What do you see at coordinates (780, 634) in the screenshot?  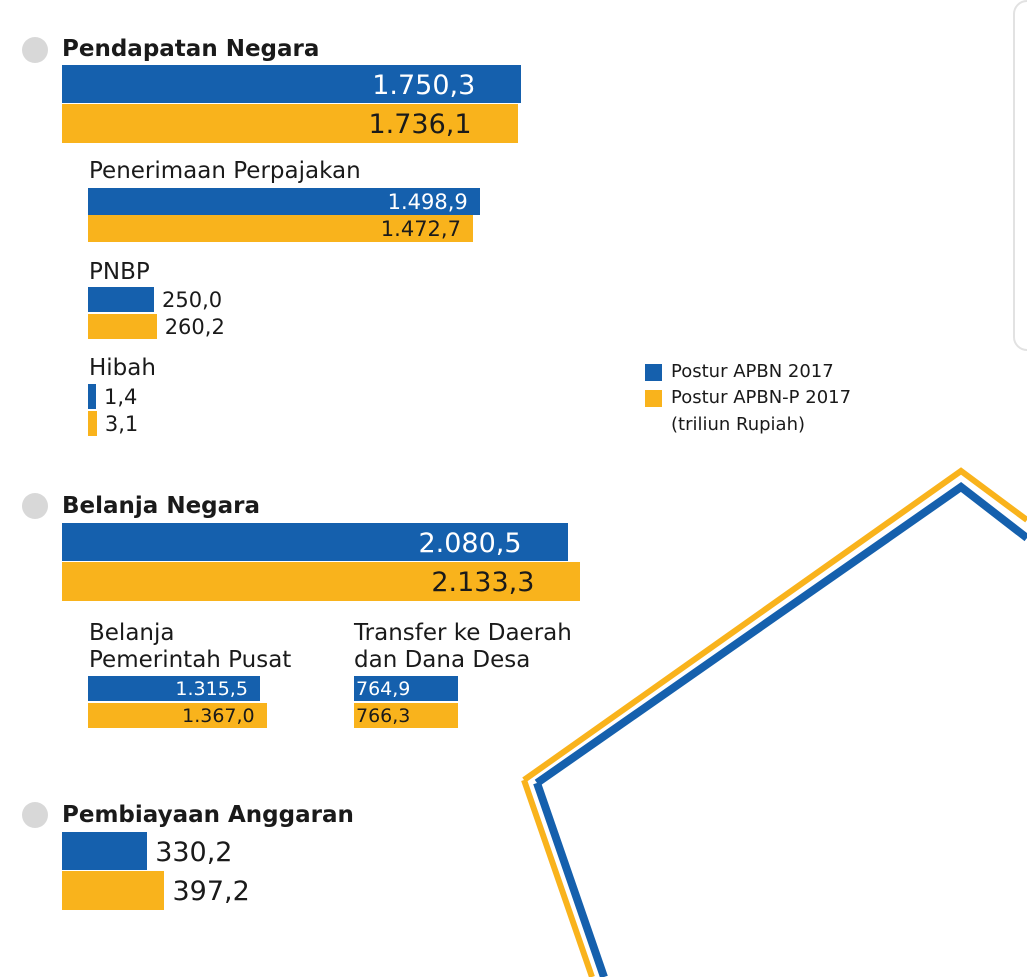 I see `blue-outline-stroke` at bounding box center [780, 634].